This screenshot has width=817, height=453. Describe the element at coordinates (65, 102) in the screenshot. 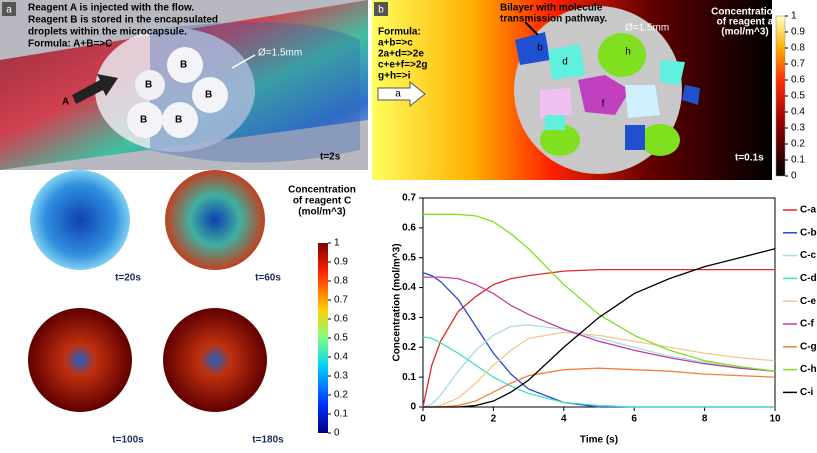

I see `reagent-label: A` at that location.